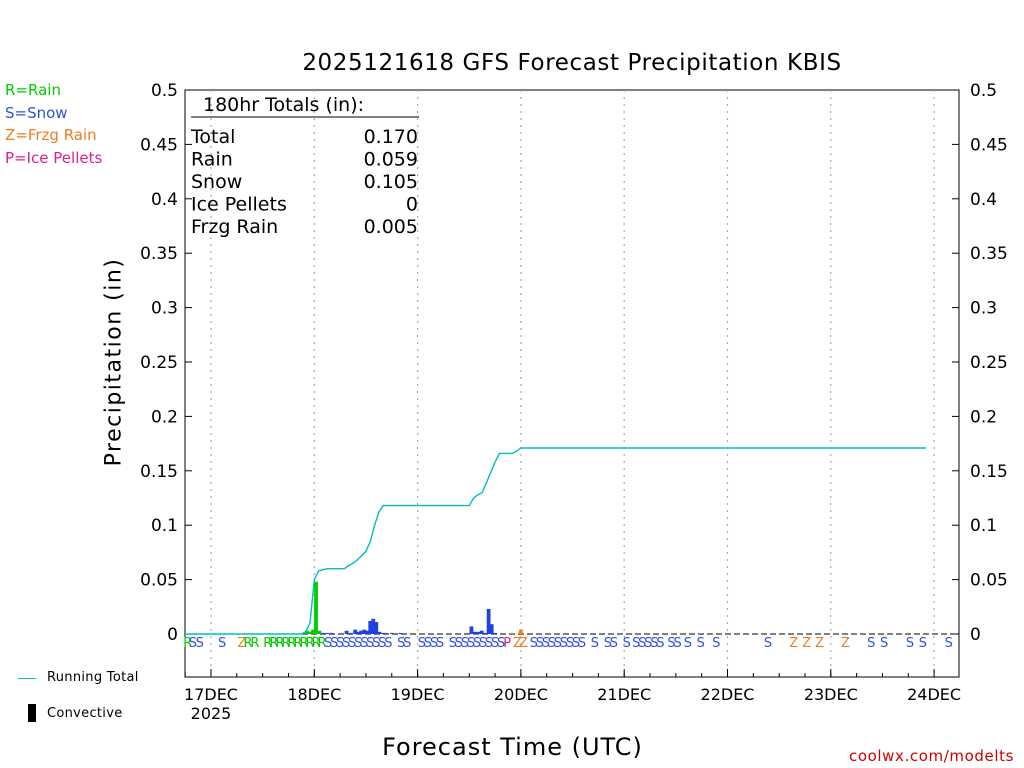 Image resolution: width=1024 pixels, height=768 pixels. I want to click on x-tick-label: 19DEC, so click(418, 694).